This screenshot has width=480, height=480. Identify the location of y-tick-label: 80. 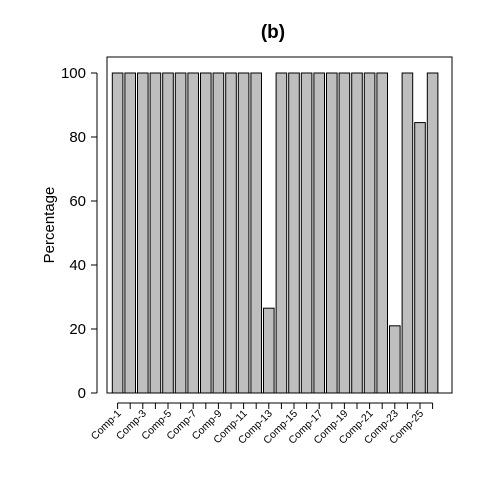
(77, 137).